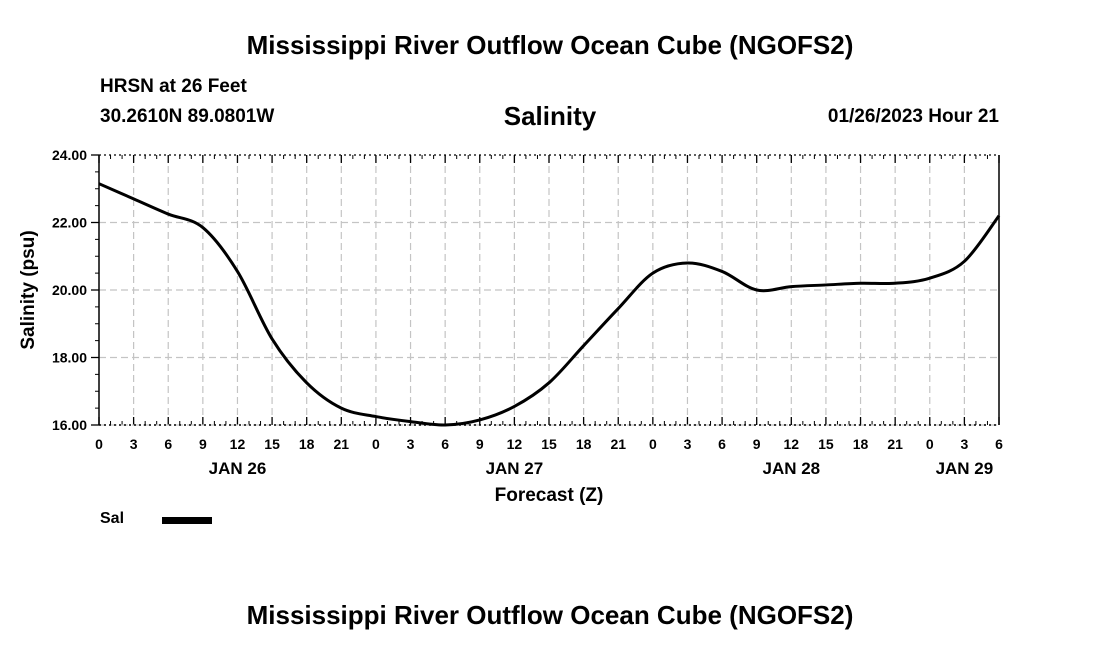  Describe the element at coordinates (69, 155) in the screenshot. I see `y-tick-label: 24.00` at that location.